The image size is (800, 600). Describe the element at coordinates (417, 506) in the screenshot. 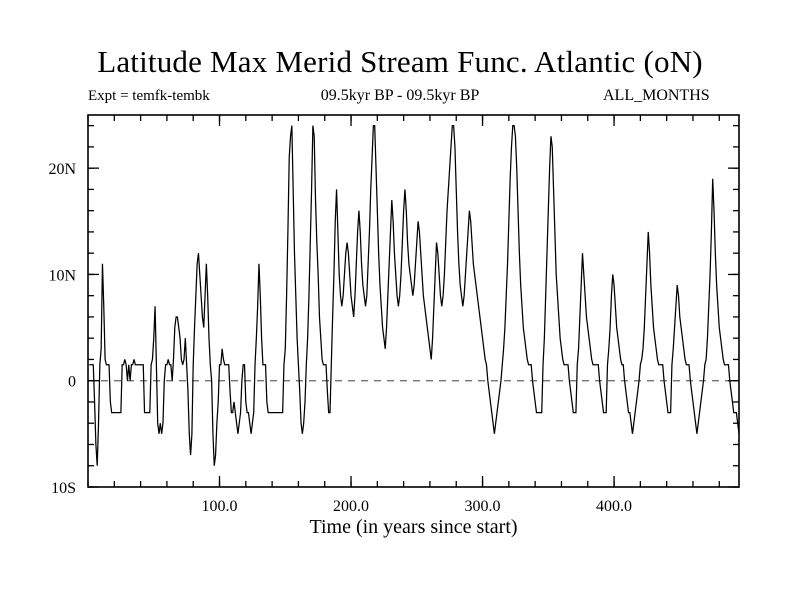

I see `x-axis-tick-labels: 100.0 200.0 300.0 400.0` at that location.